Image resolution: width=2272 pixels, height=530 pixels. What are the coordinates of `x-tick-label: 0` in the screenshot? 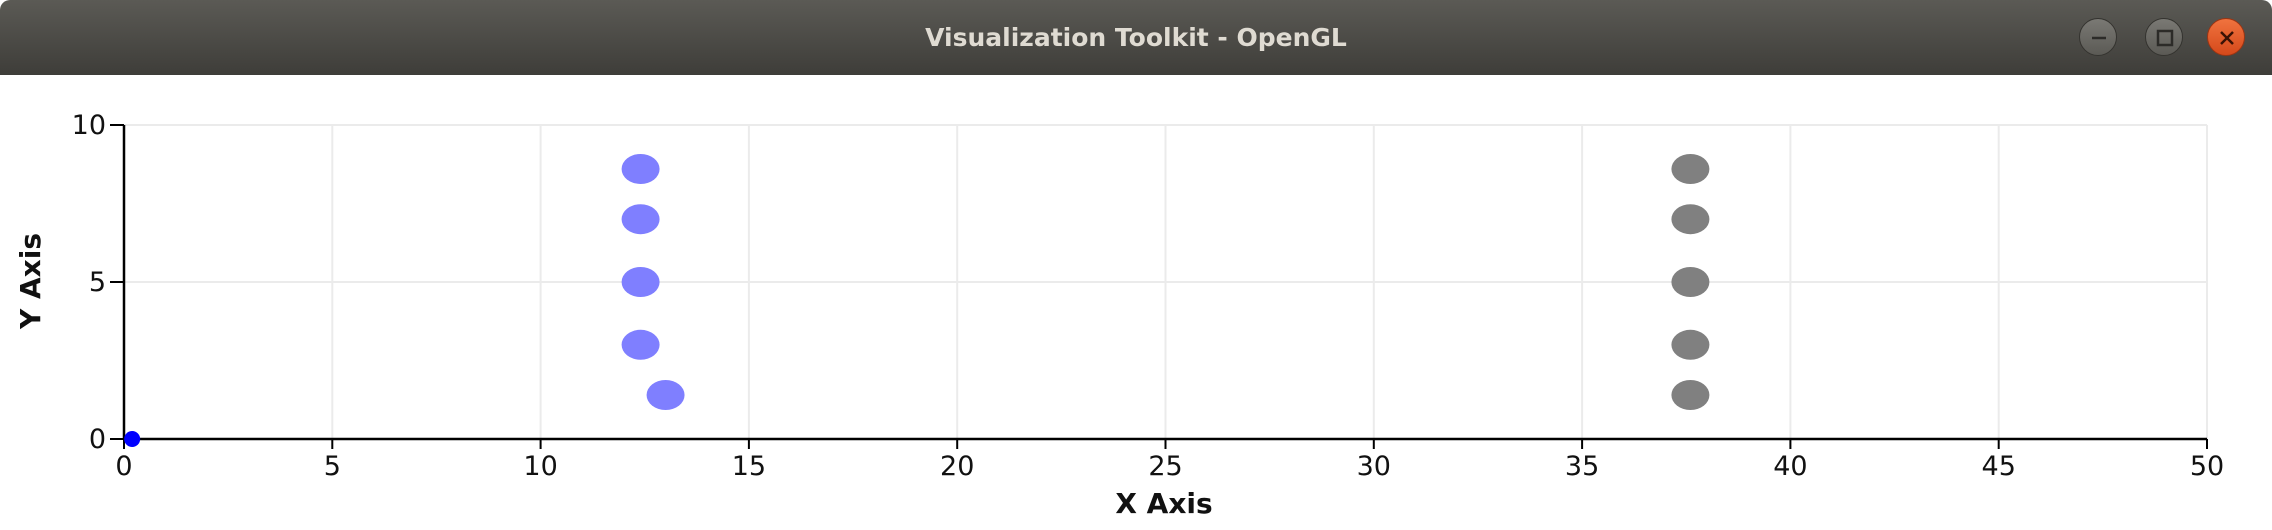 It's located at (123, 466).